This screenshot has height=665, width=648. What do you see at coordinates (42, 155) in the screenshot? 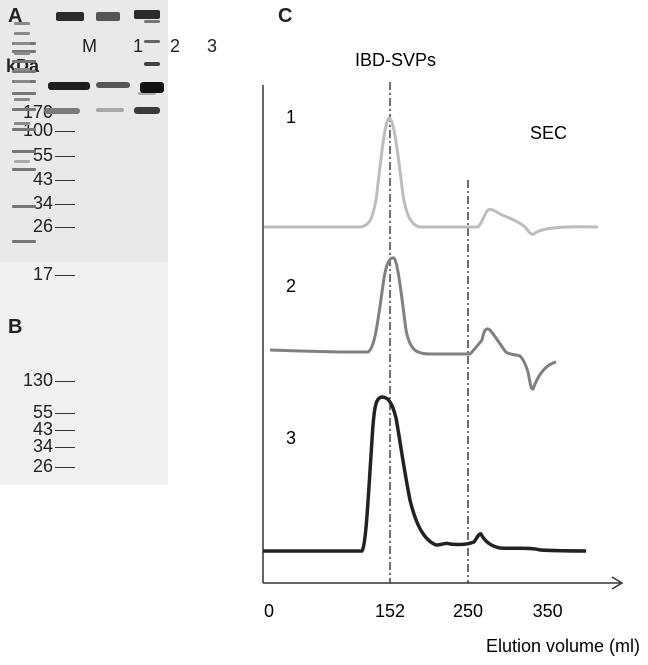
I see `marker-label-55: 55` at bounding box center [42, 155].